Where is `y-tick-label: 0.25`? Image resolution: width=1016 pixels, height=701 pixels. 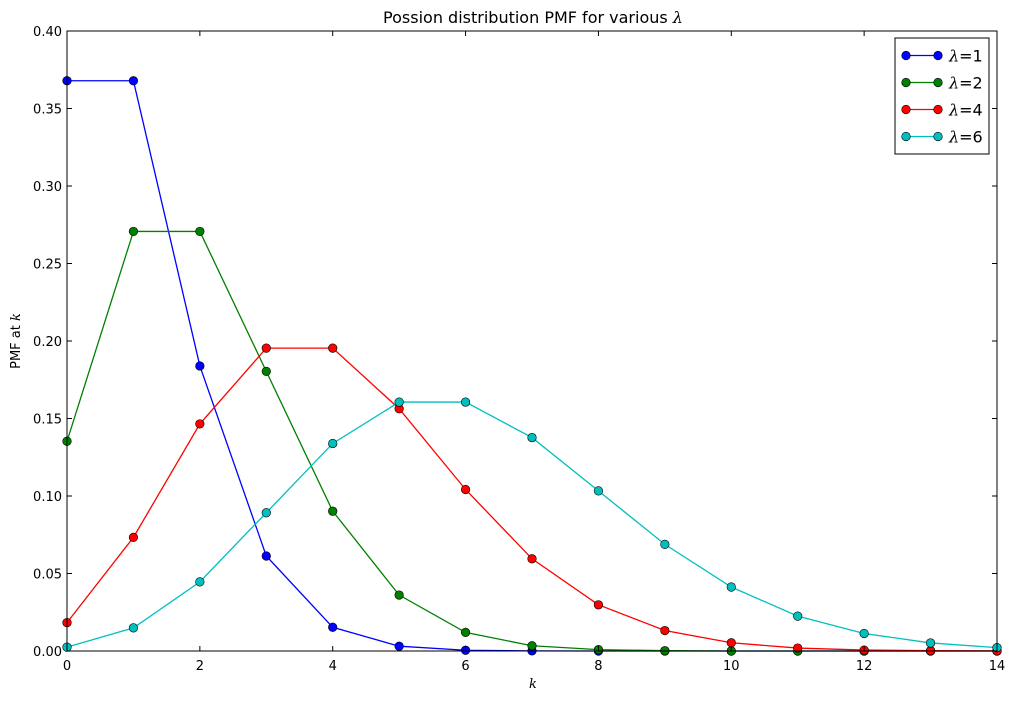 y-tick-label: 0.25 is located at coordinates (47, 265).